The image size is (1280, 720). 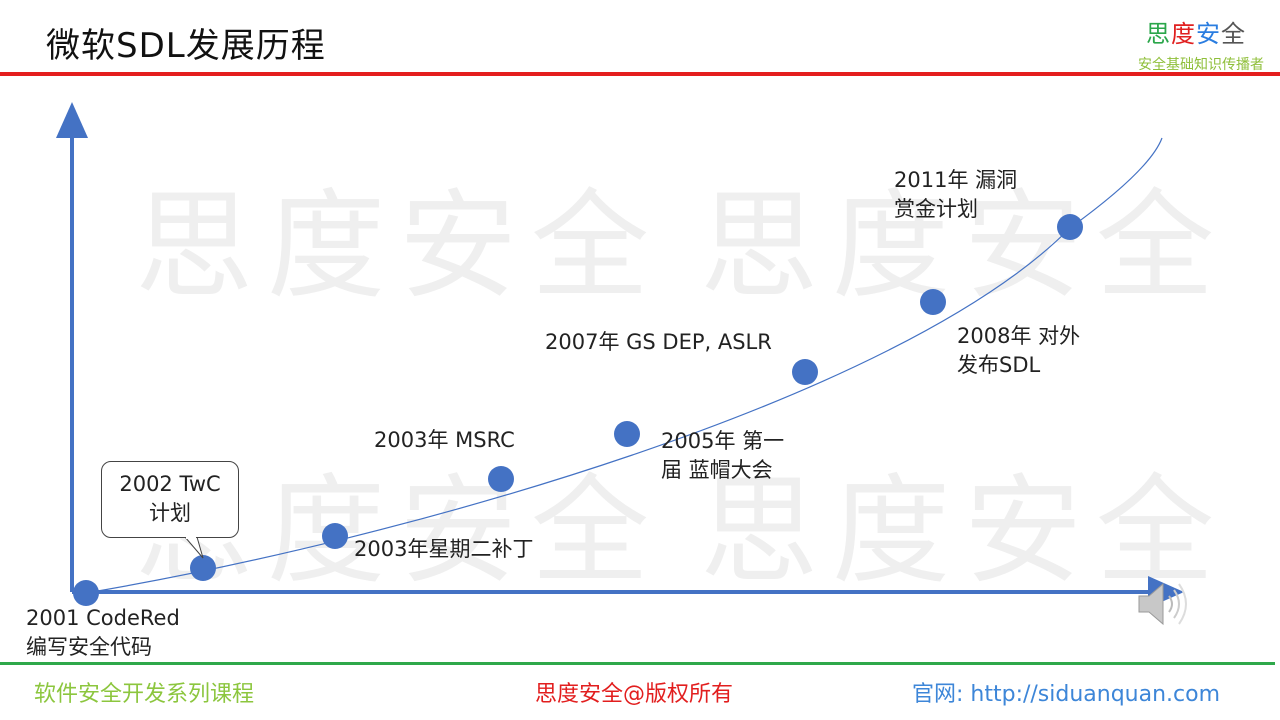 What do you see at coordinates (933, 302) in the screenshot?
I see `milestone-dot-2008` at bounding box center [933, 302].